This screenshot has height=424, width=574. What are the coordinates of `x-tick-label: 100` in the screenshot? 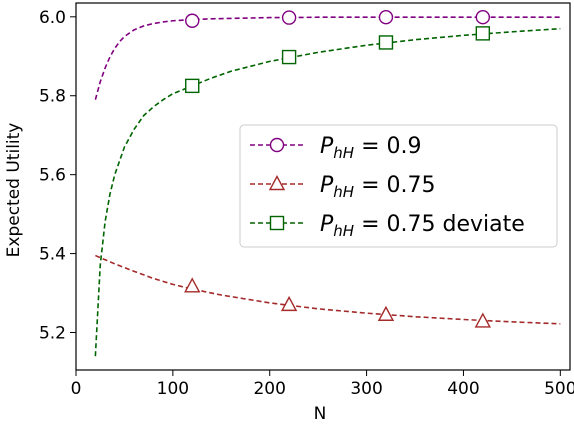 It's located at (173, 389).